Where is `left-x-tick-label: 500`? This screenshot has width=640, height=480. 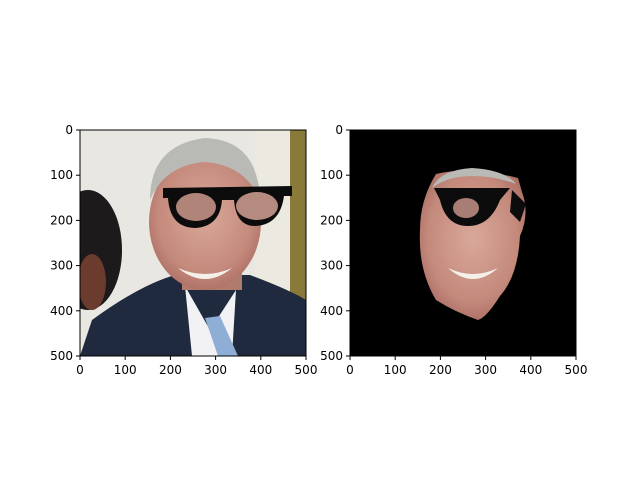 left-x-tick-label: 500 is located at coordinates (306, 370).